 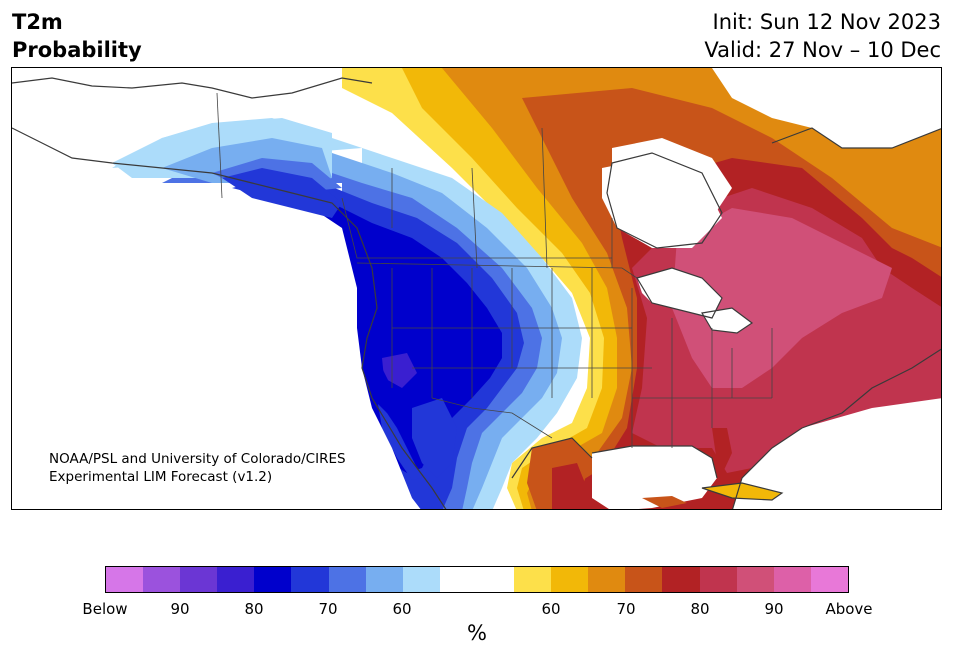 I want to click on greenland, so click(x=826, y=108).